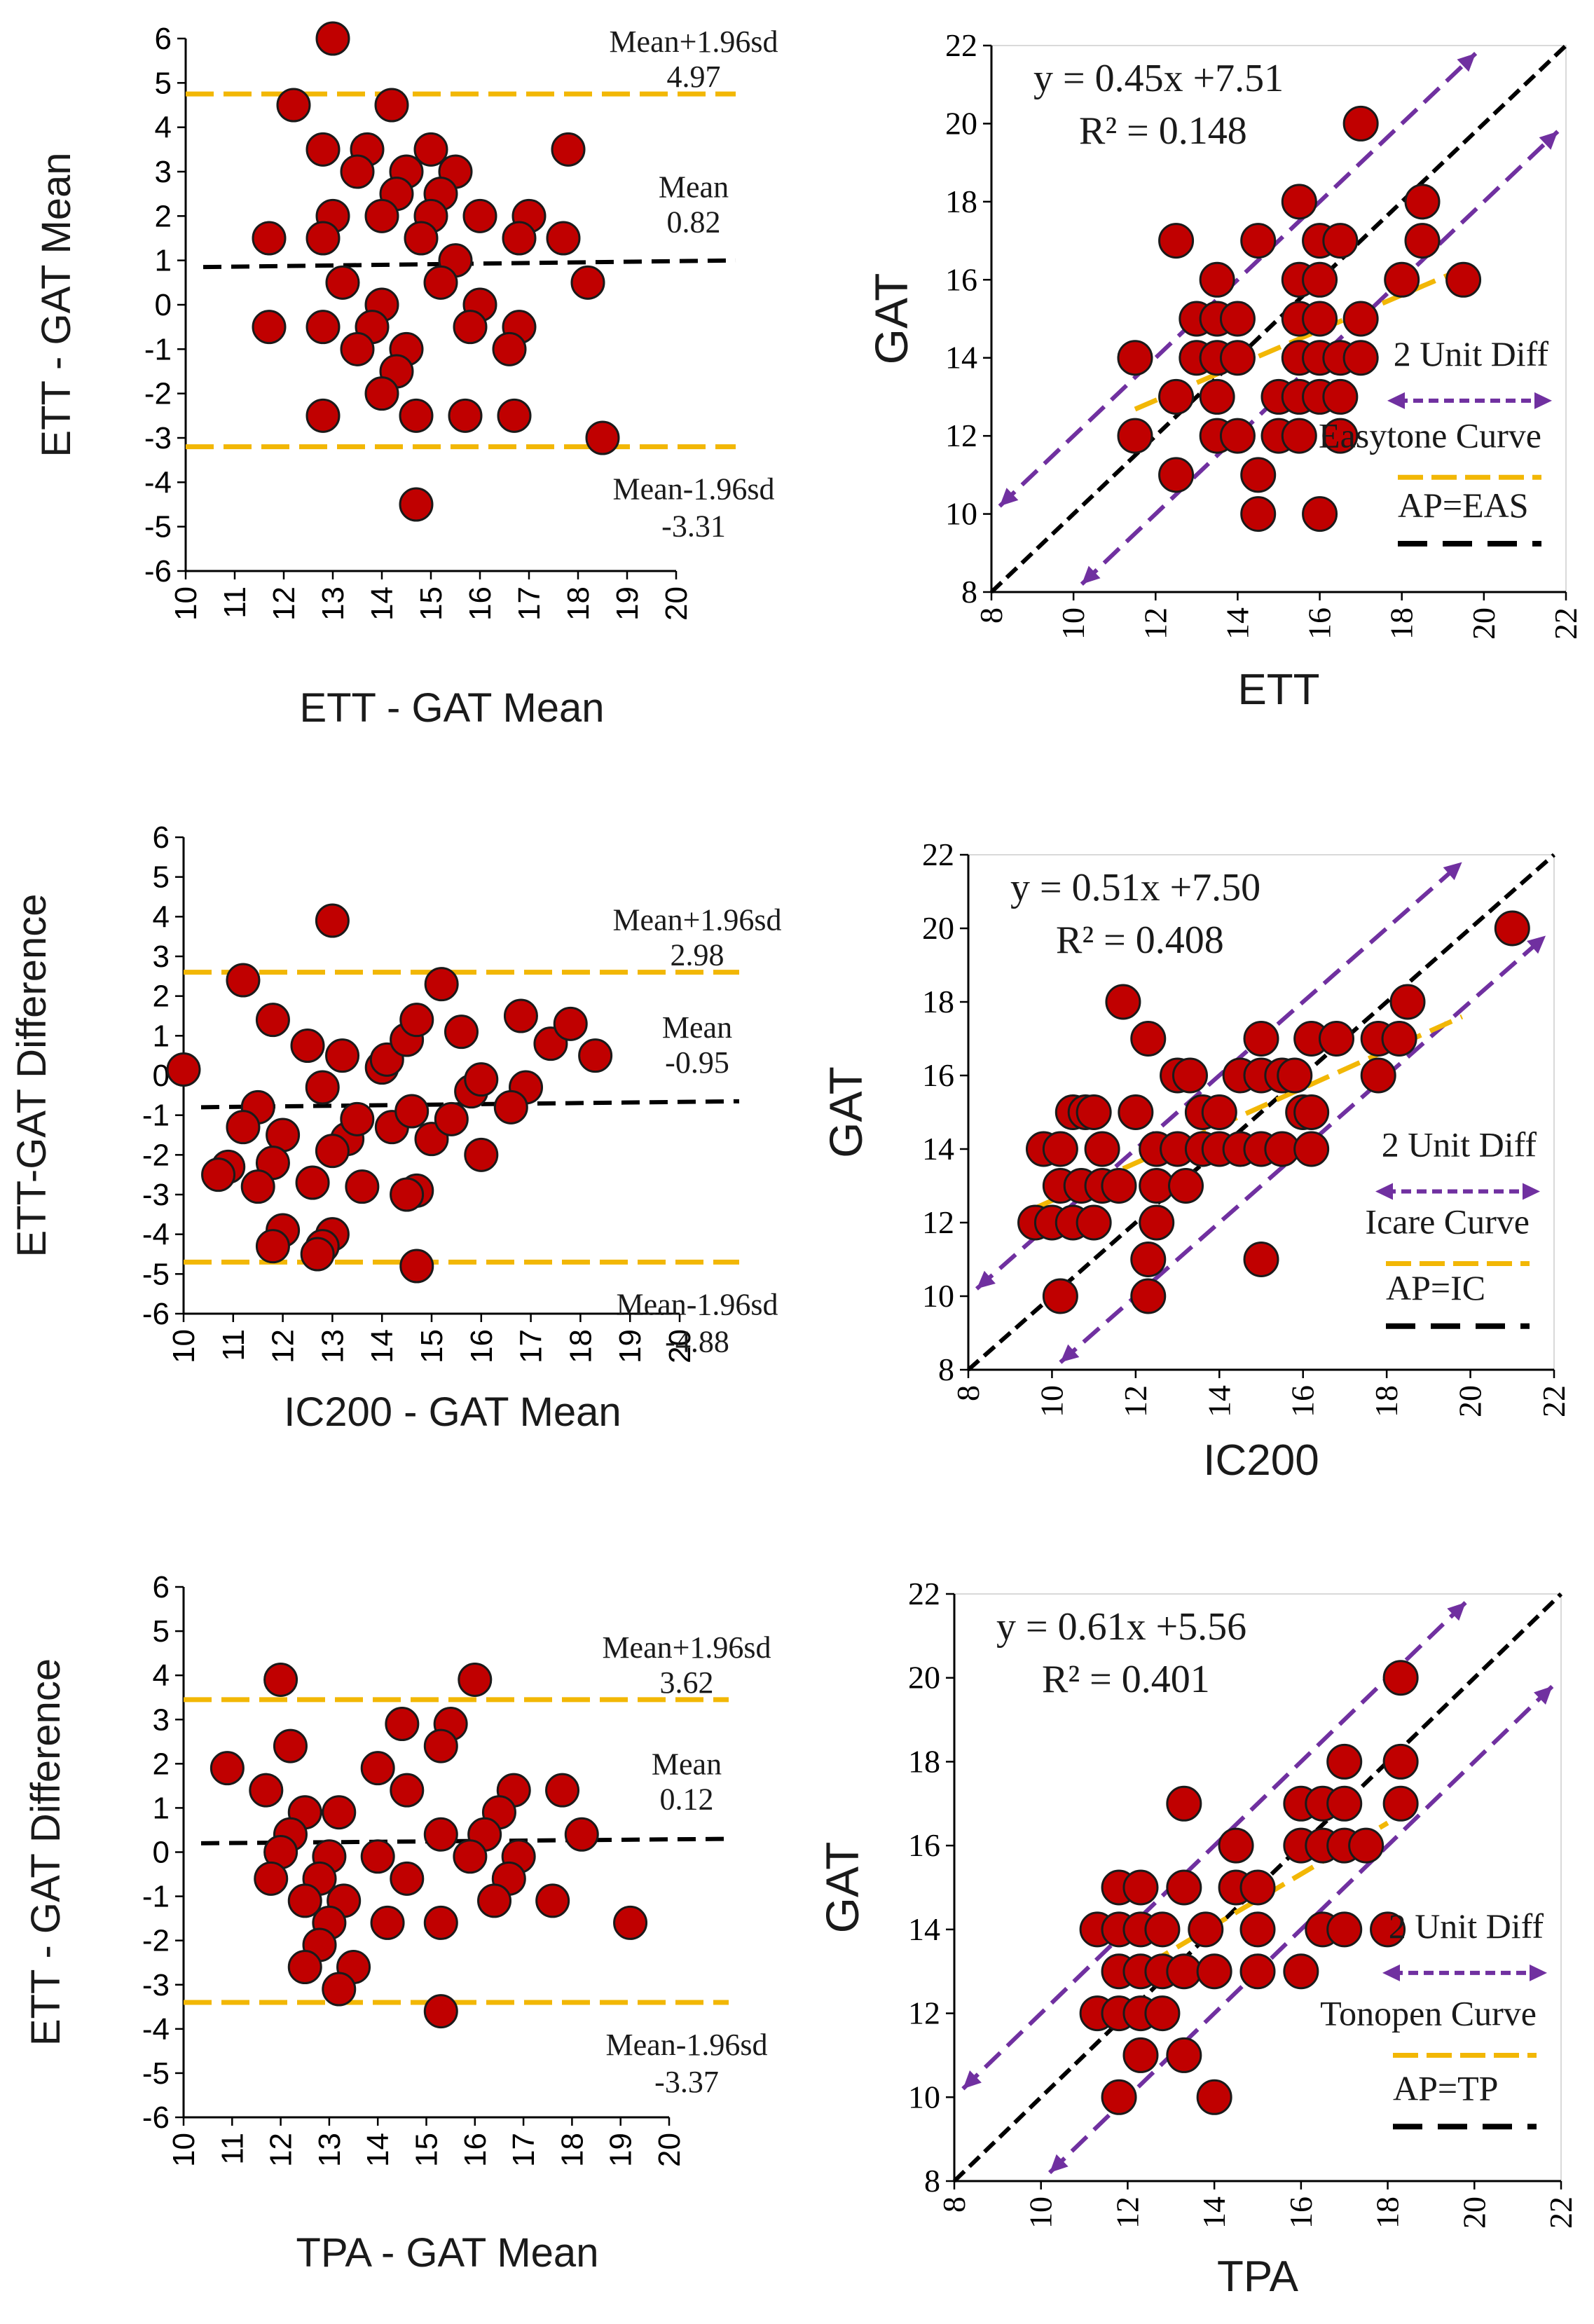 The width and height of the screenshot is (1594, 2324). What do you see at coordinates (1445, 2088) in the screenshot?
I see `legend-identity-label: AP=TP` at bounding box center [1445, 2088].